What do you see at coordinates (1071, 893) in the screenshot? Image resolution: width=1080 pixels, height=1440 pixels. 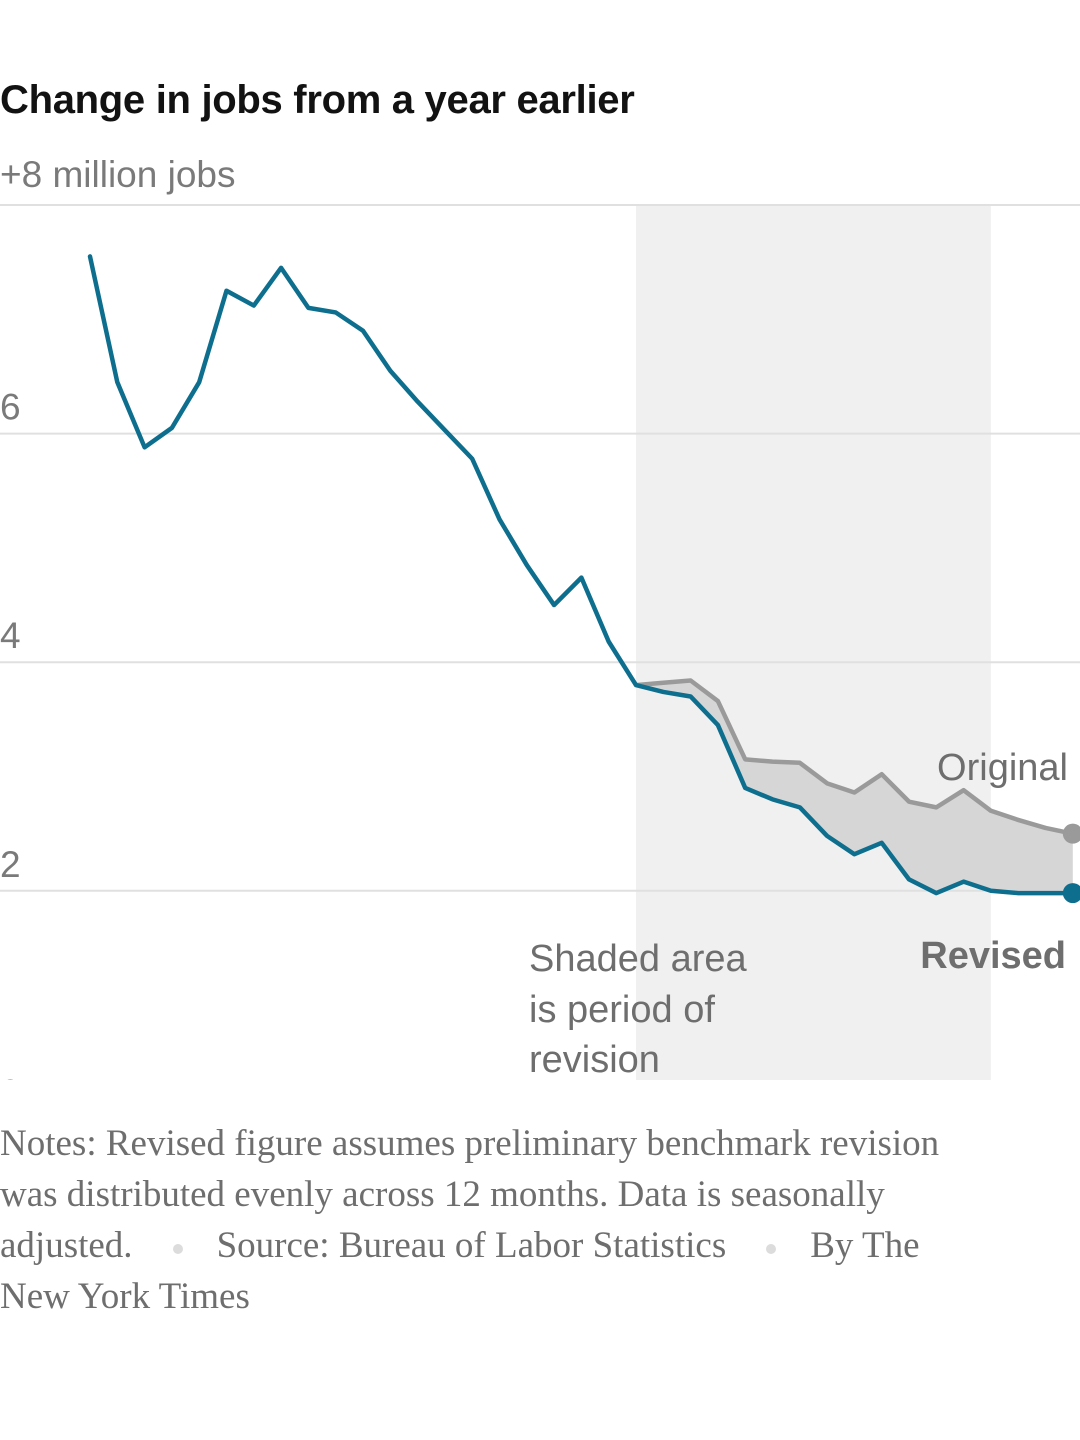 I see `series-end-dot-revised` at bounding box center [1071, 893].